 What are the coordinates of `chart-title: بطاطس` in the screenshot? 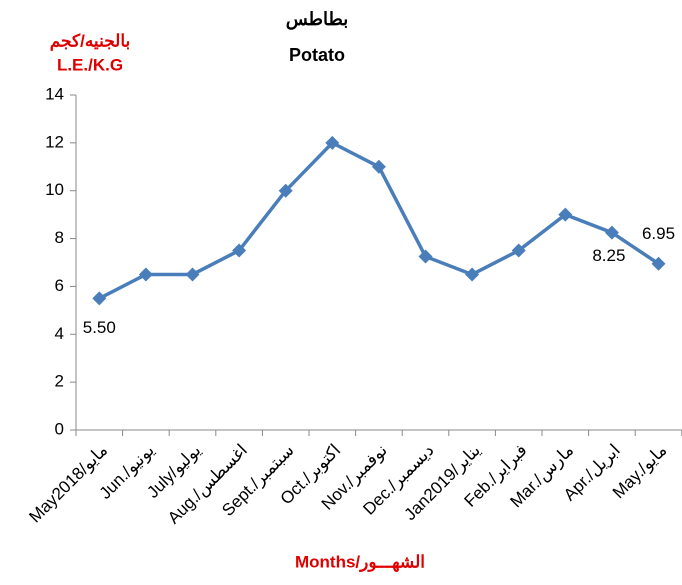 It's located at (317, 19).